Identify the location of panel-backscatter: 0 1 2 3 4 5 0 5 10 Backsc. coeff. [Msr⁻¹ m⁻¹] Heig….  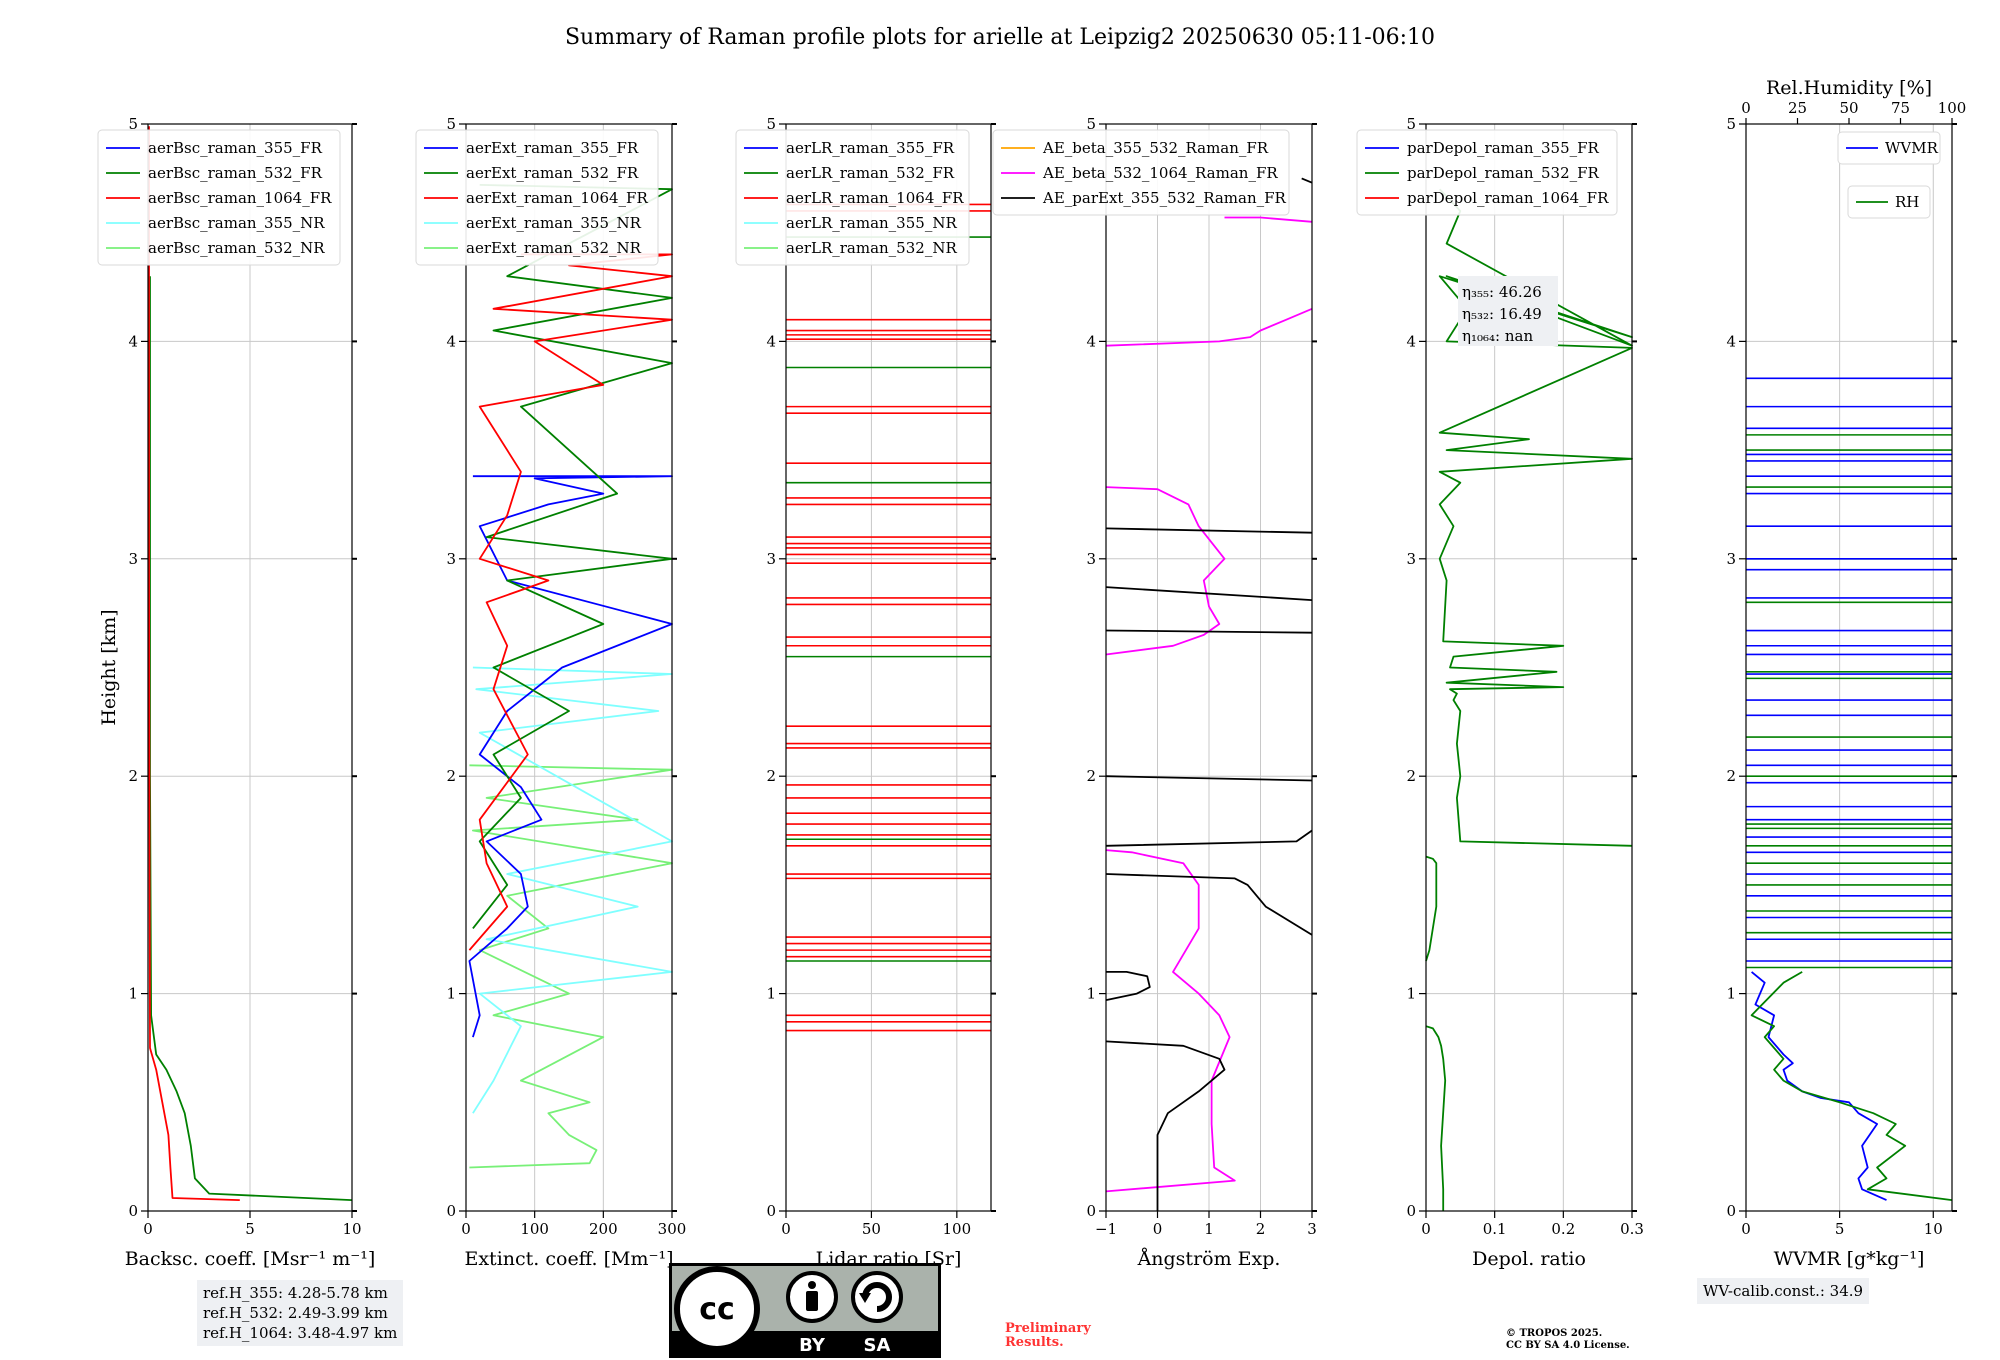
(236, 692).